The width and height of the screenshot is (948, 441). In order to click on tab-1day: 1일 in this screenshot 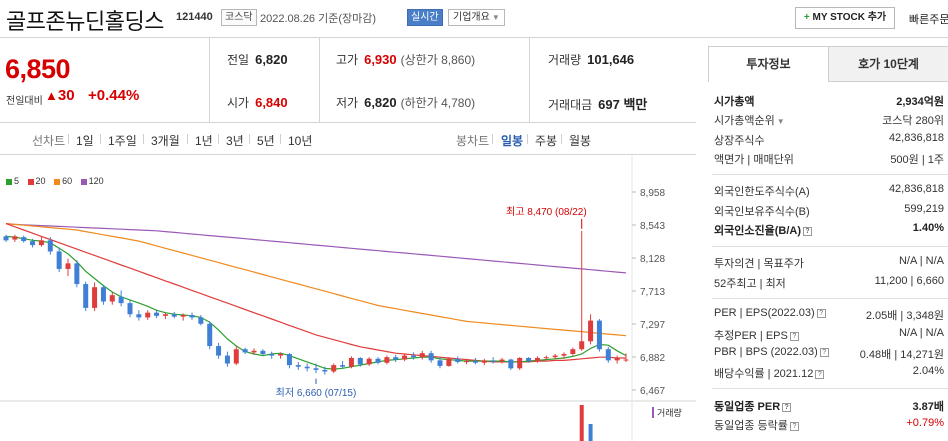, I will do `click(85, 141)`.